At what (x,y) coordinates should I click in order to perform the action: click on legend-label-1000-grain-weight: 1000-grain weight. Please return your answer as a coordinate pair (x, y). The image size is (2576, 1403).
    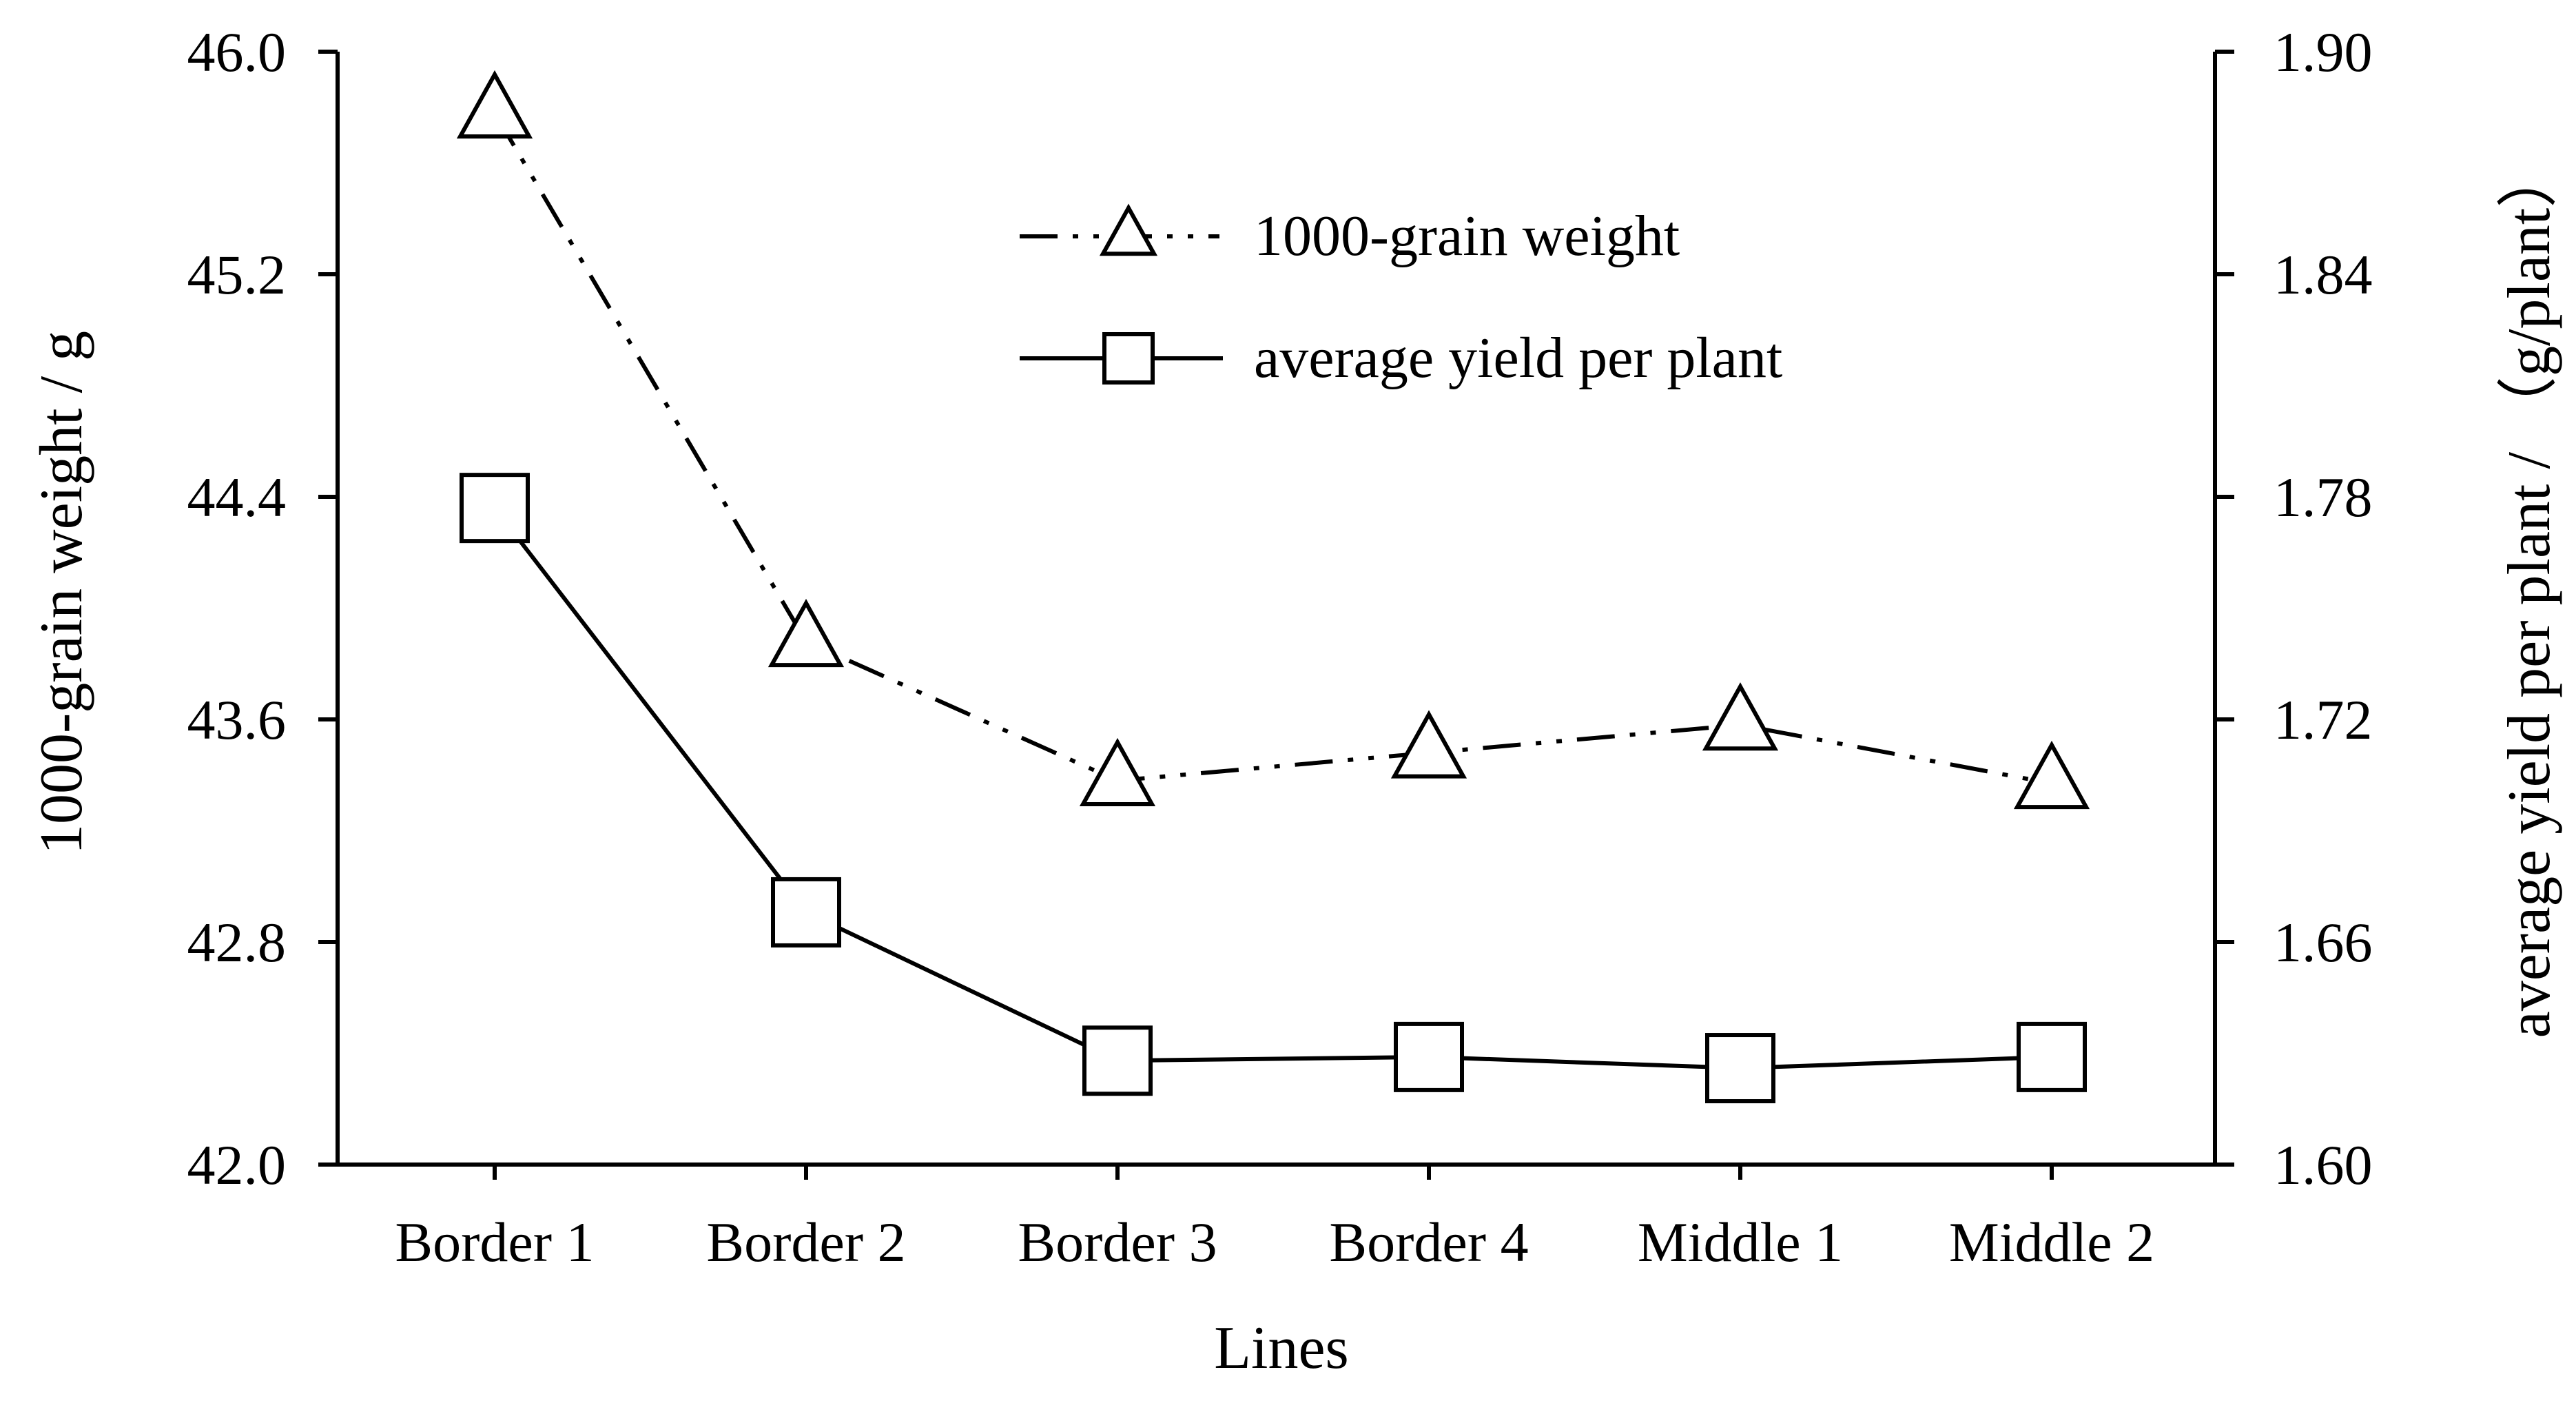
    Looking at the image, I should click on (1467, 236).